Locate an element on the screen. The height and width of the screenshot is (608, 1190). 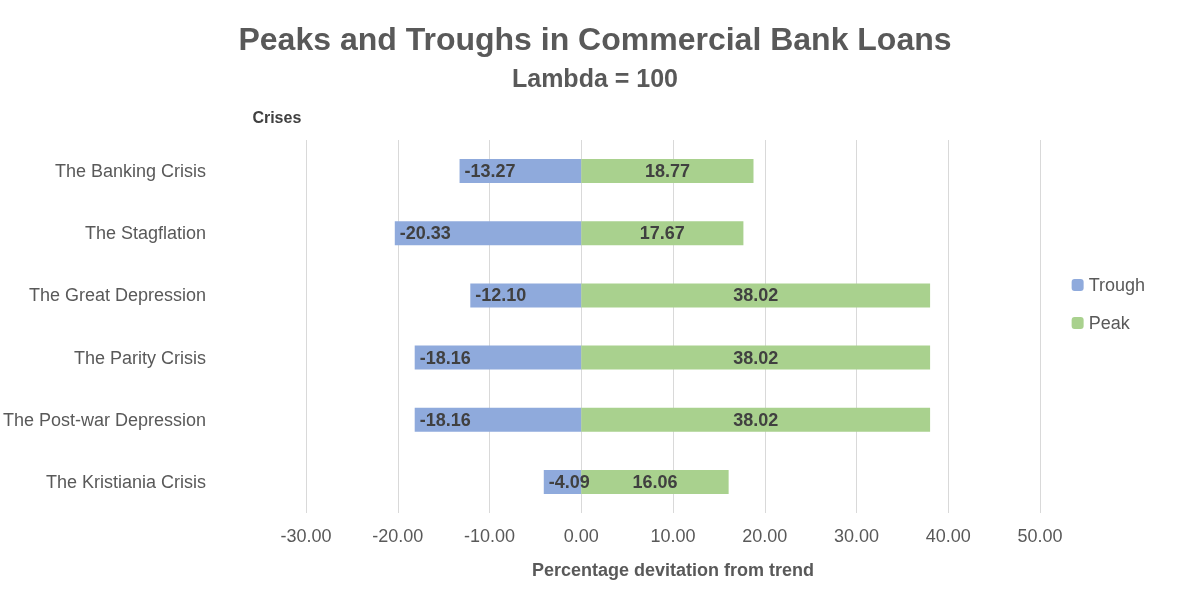
legend-label: Peak is located at coordinates (1109, 323).